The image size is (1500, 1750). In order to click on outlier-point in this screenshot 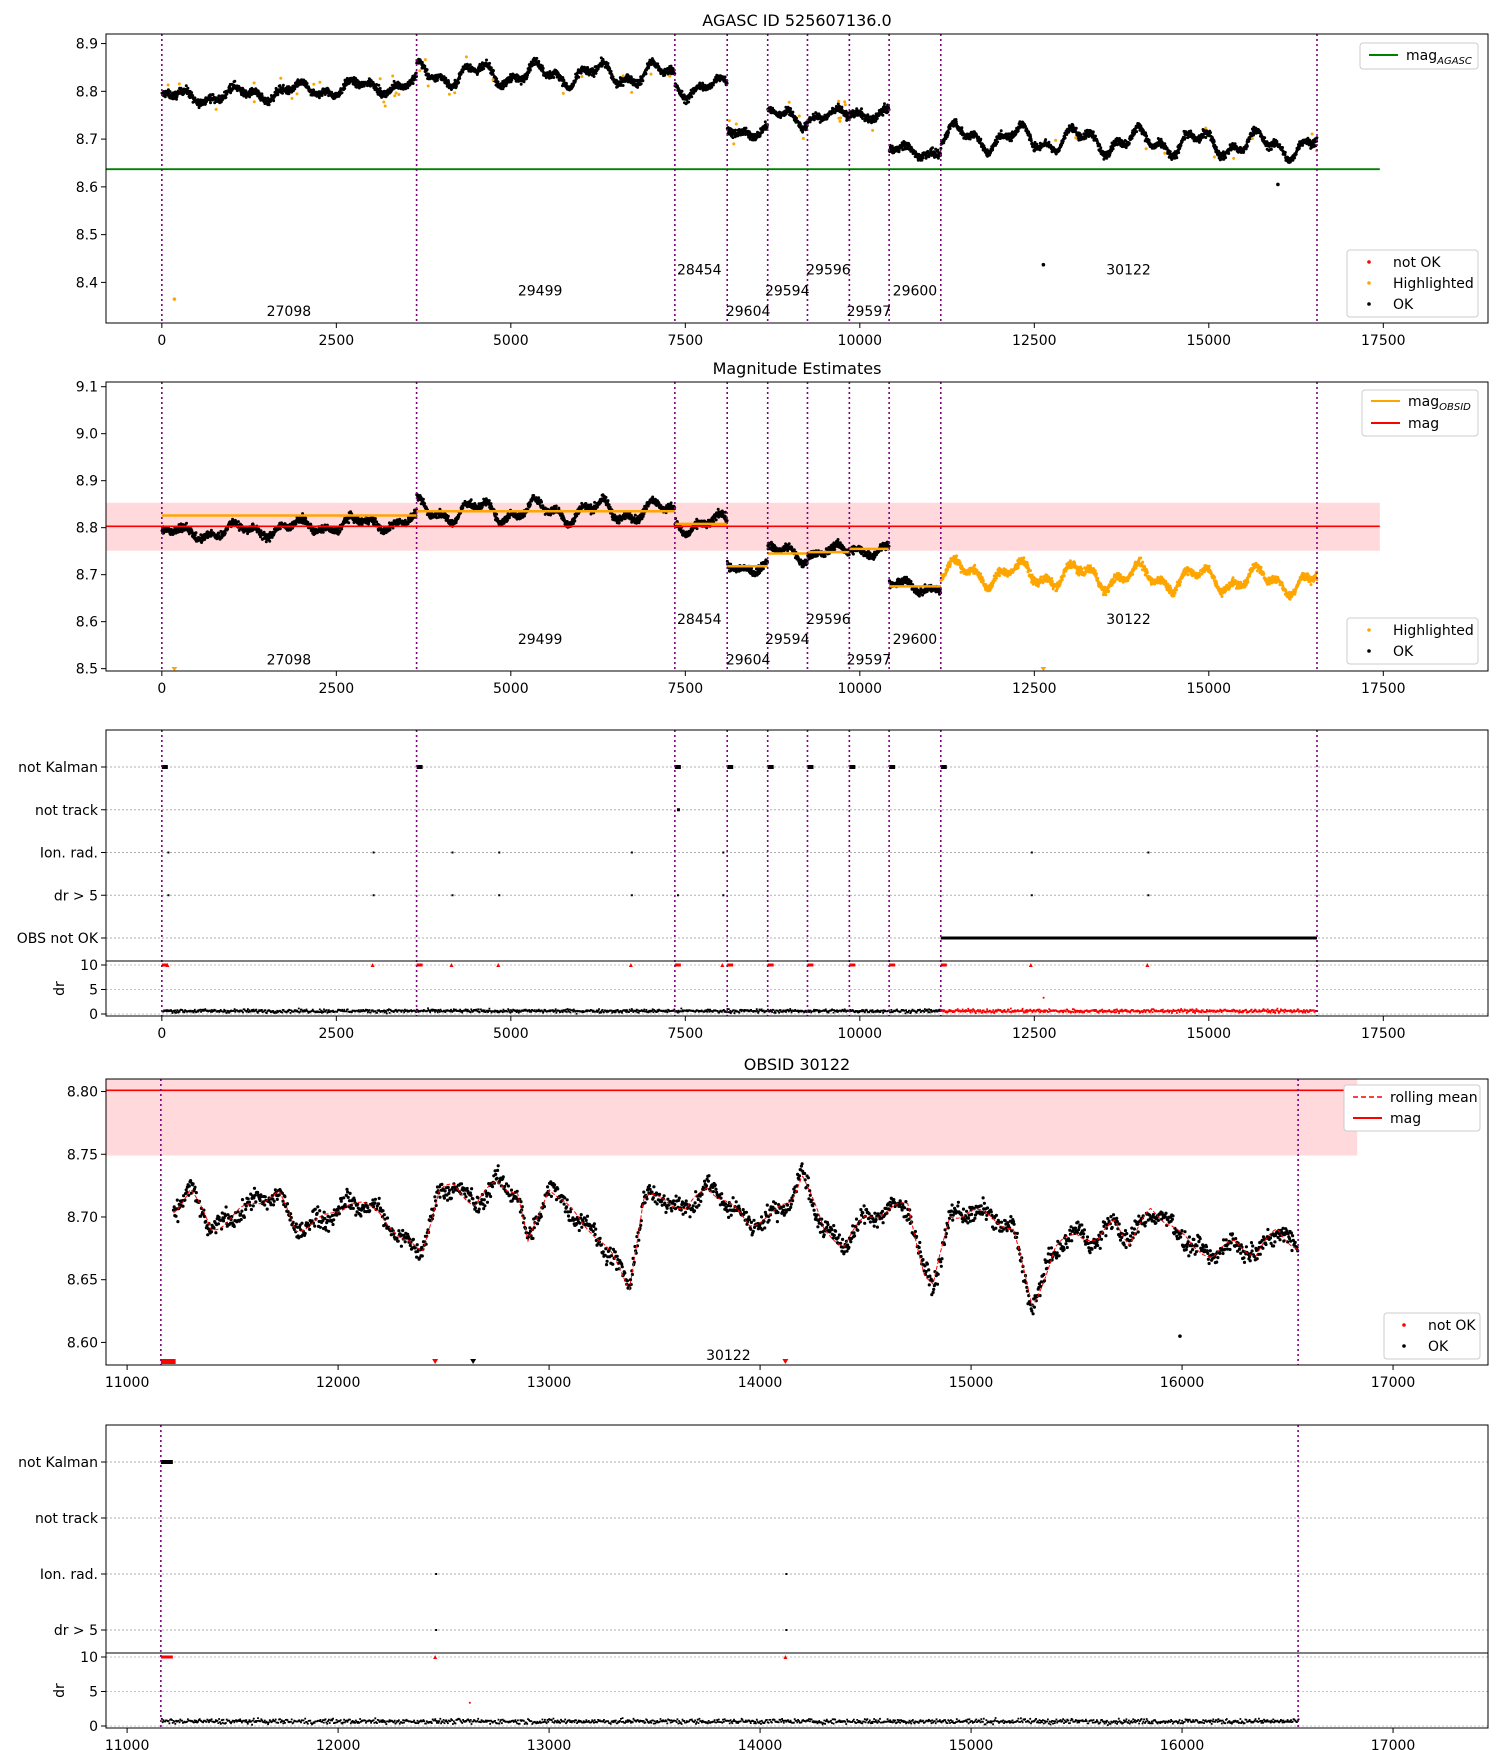, I will do `click(1043, 264)`.